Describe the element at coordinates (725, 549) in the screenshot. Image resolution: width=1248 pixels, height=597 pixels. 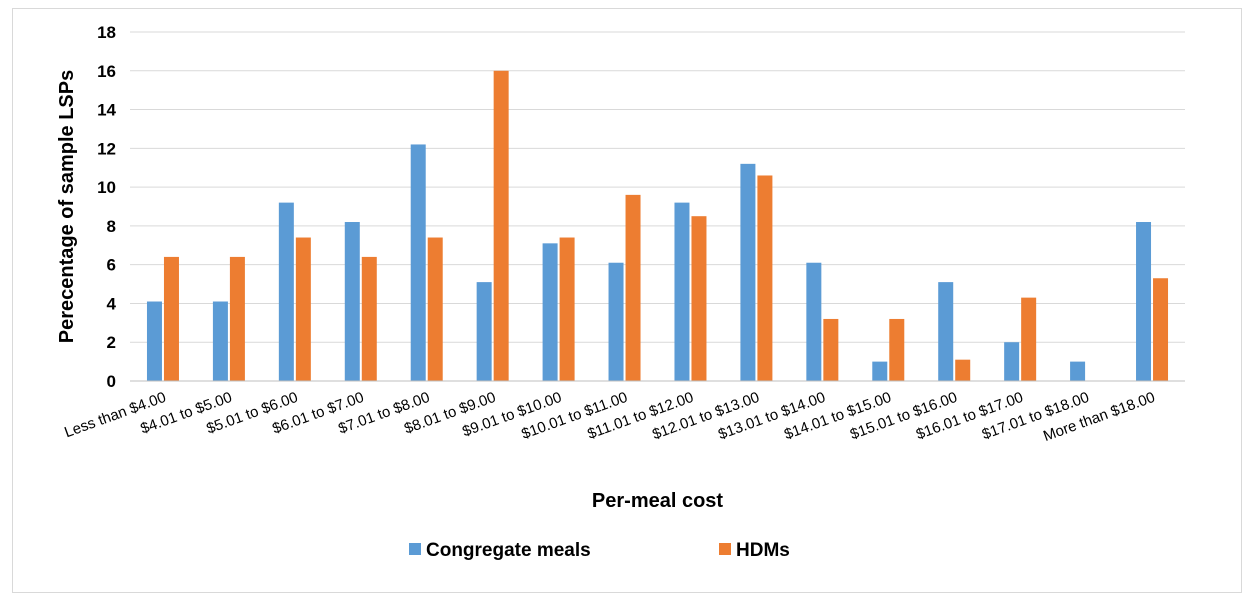
I see `legend-swatch-hdms` at that location.